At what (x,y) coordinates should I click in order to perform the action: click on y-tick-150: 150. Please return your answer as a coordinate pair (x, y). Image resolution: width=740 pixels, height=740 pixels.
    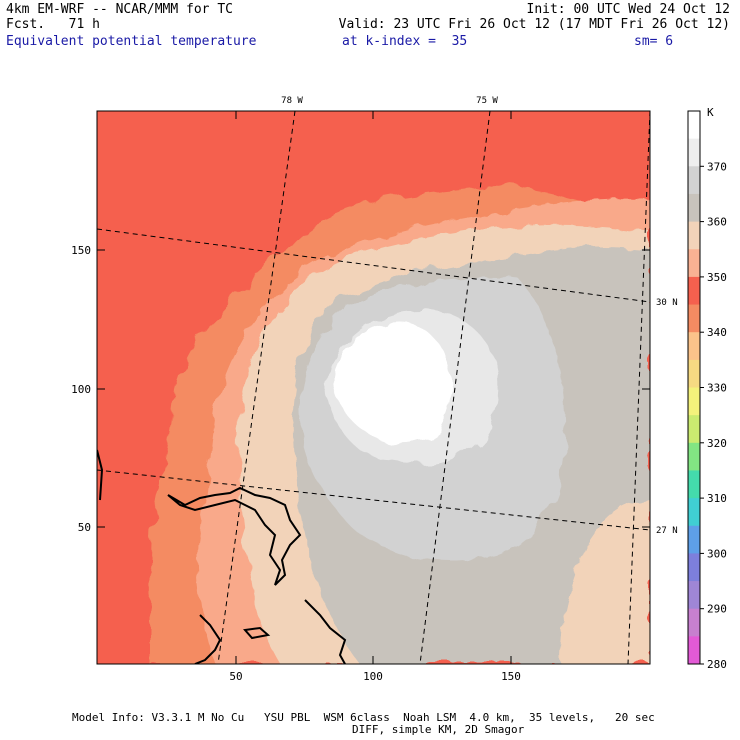
    Looking at the image, I should click on (81, 250).